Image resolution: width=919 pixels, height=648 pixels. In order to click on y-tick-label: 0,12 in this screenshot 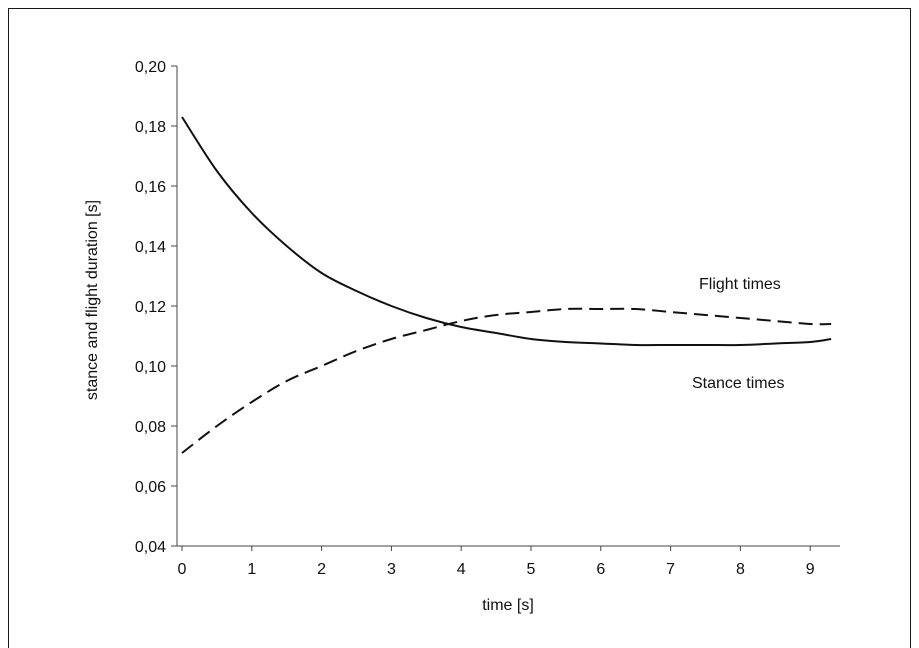, I will do `click(150, 307)`.